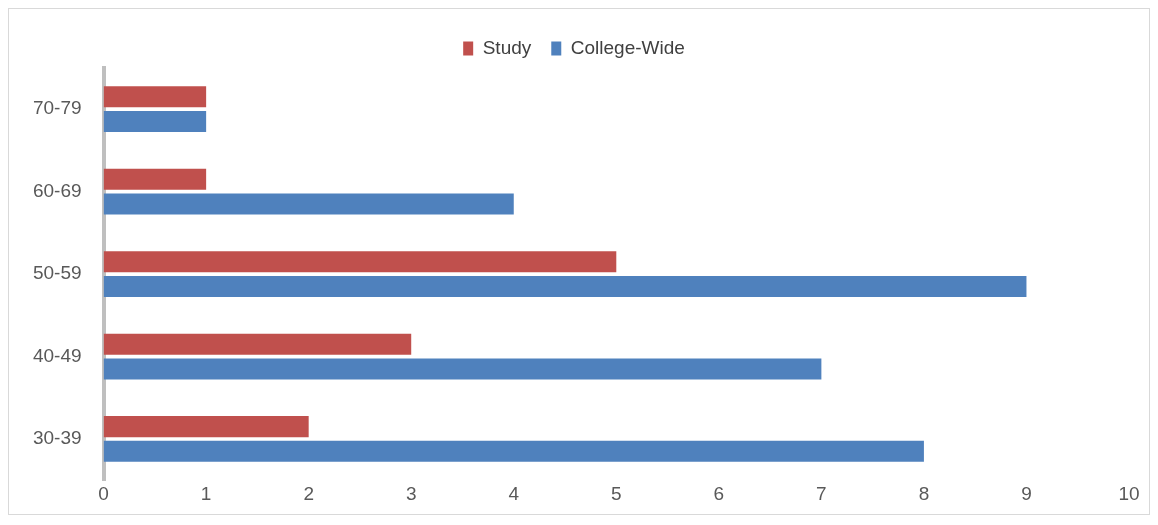  Describe the element at coordinates (514, 493) in the screenshot. I see `x-tick-label: 4` at that location.